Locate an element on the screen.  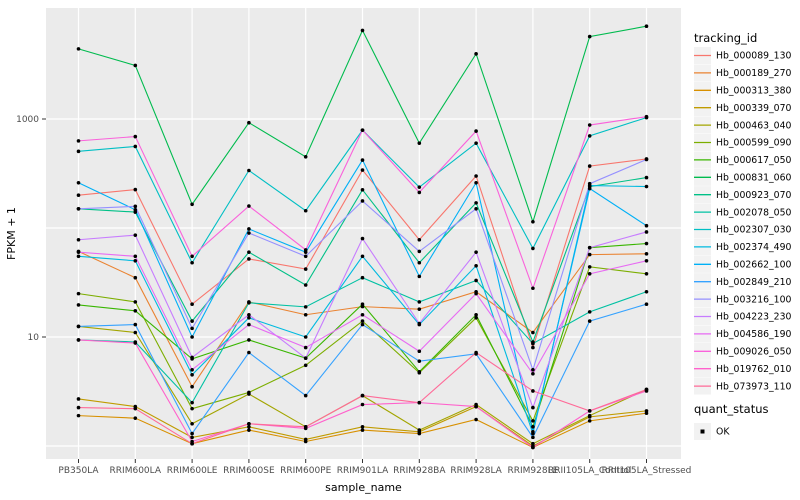
legend-item-Hb_000831_060: Hb_000831_060 is located at coordinates (743, 177).